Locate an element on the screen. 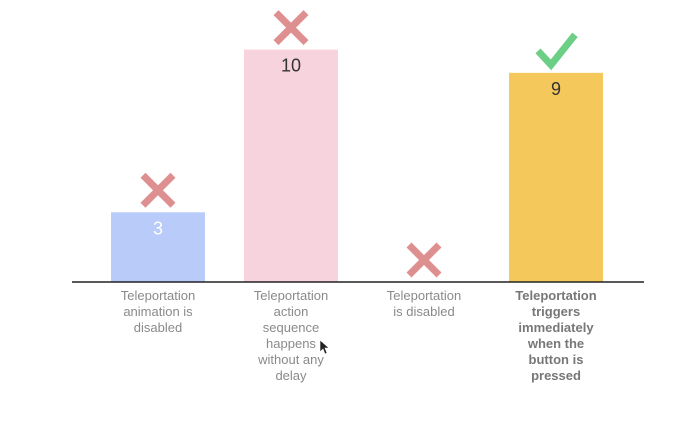  value-label-0: 3 is located at coordinates (158, 228).